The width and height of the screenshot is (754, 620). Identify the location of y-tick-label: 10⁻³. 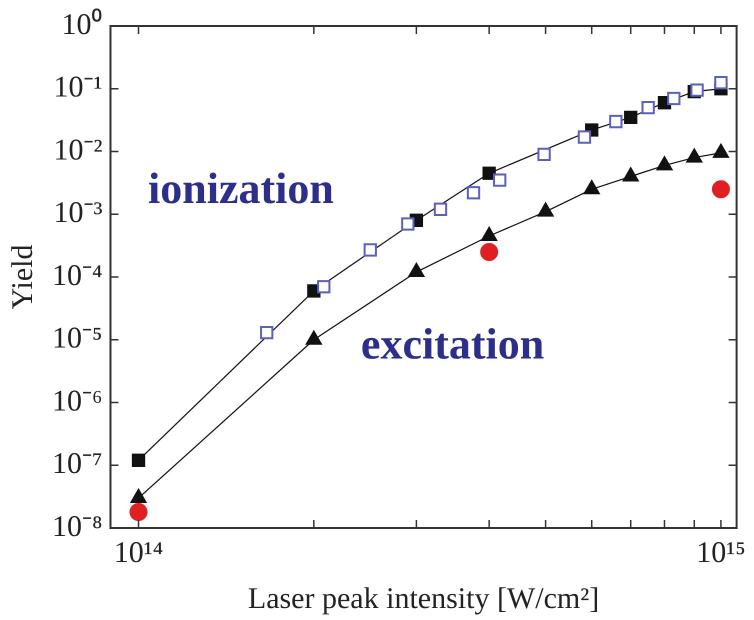
(77, 213).